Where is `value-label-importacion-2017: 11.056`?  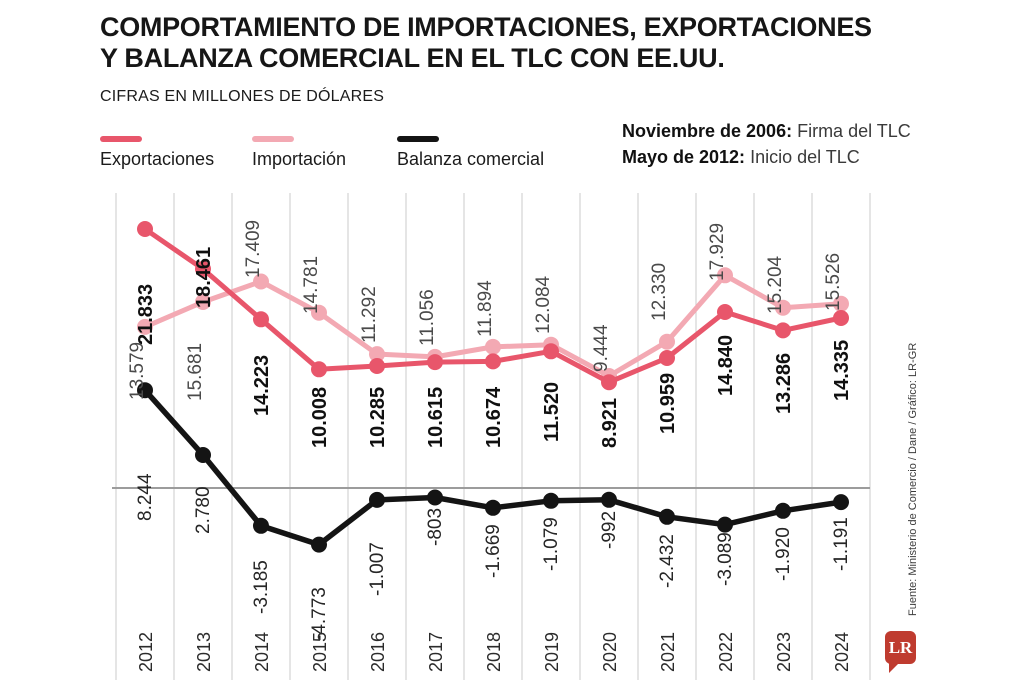 value-label-importacion-2017: 11.056 is located at coordinates (427, 317).